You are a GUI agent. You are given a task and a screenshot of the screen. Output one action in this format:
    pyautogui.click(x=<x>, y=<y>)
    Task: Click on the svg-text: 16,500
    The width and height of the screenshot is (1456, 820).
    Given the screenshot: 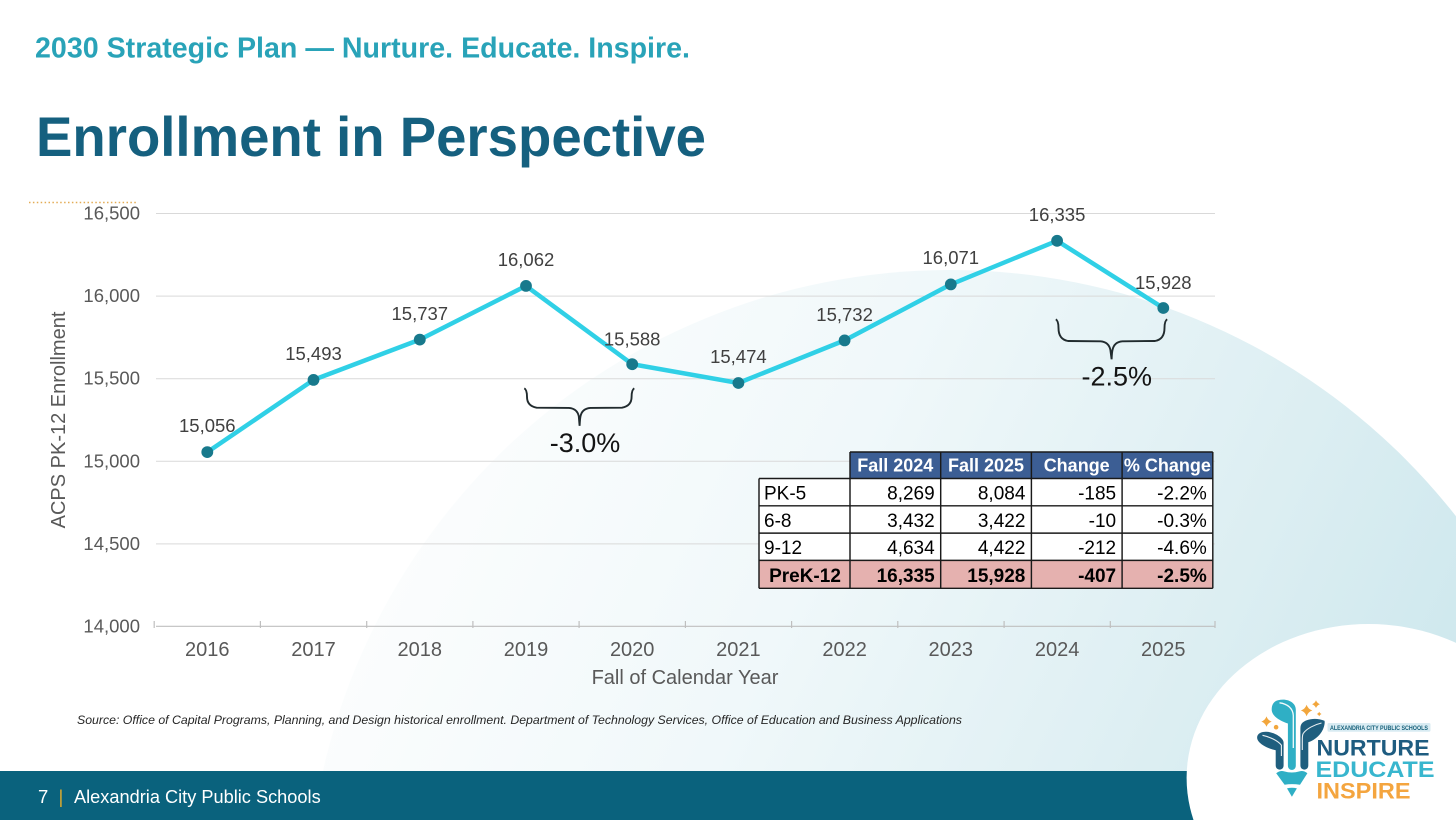 What is the action you would take?
    pyautogui.click(x=111, y=213)
    